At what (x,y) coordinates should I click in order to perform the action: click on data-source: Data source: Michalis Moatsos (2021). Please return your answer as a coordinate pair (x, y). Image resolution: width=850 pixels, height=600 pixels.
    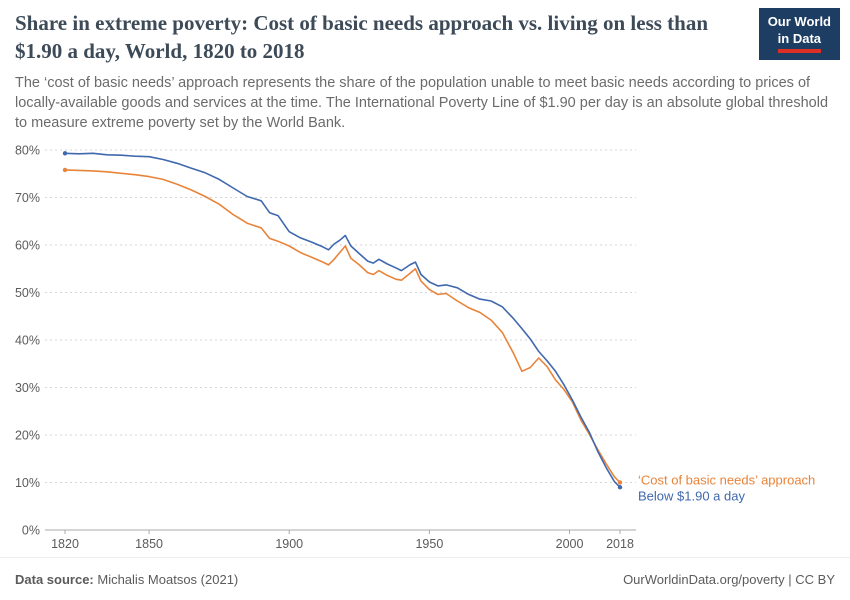
    Looking at the image, I should click on (126, 579).